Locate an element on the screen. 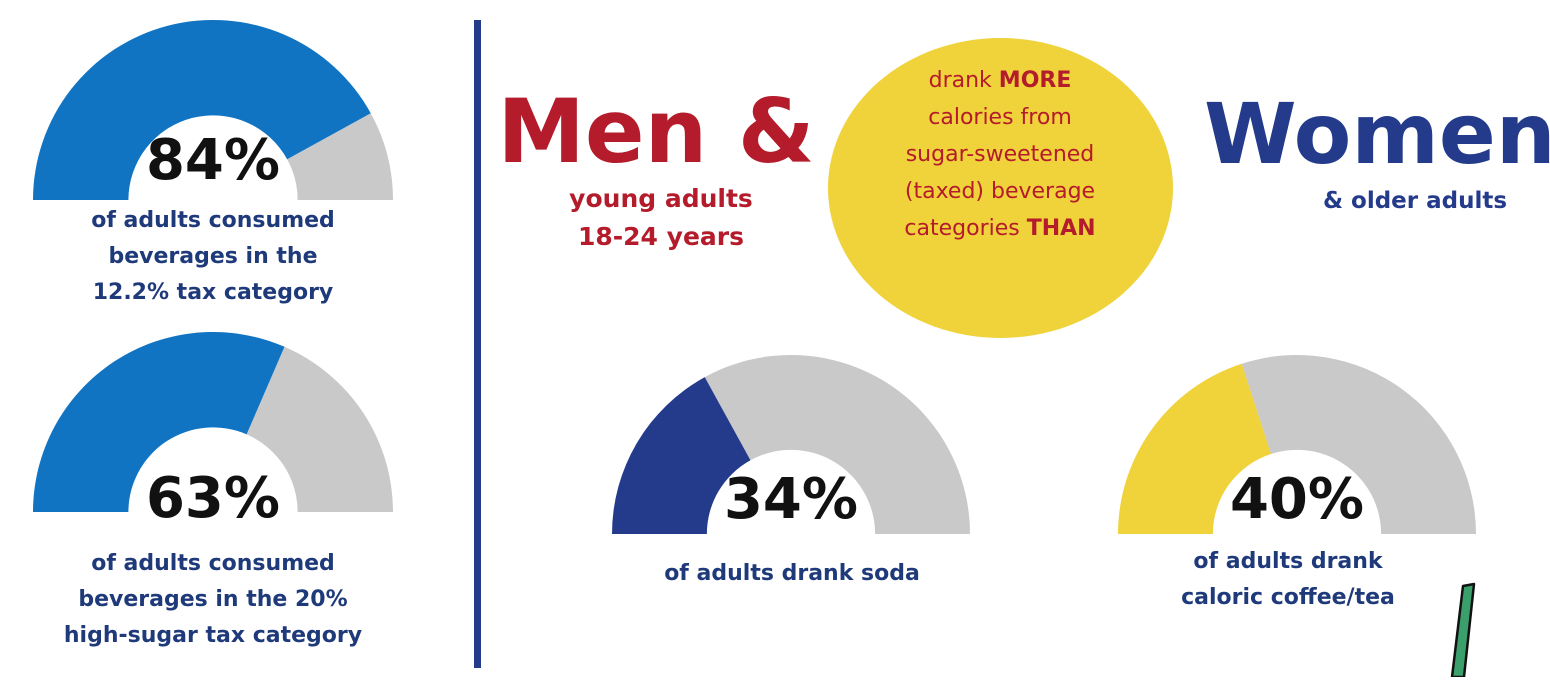 The width and height of the screenshot is (1550, 681). men-title: Men & is located at coordinates (656, 131).